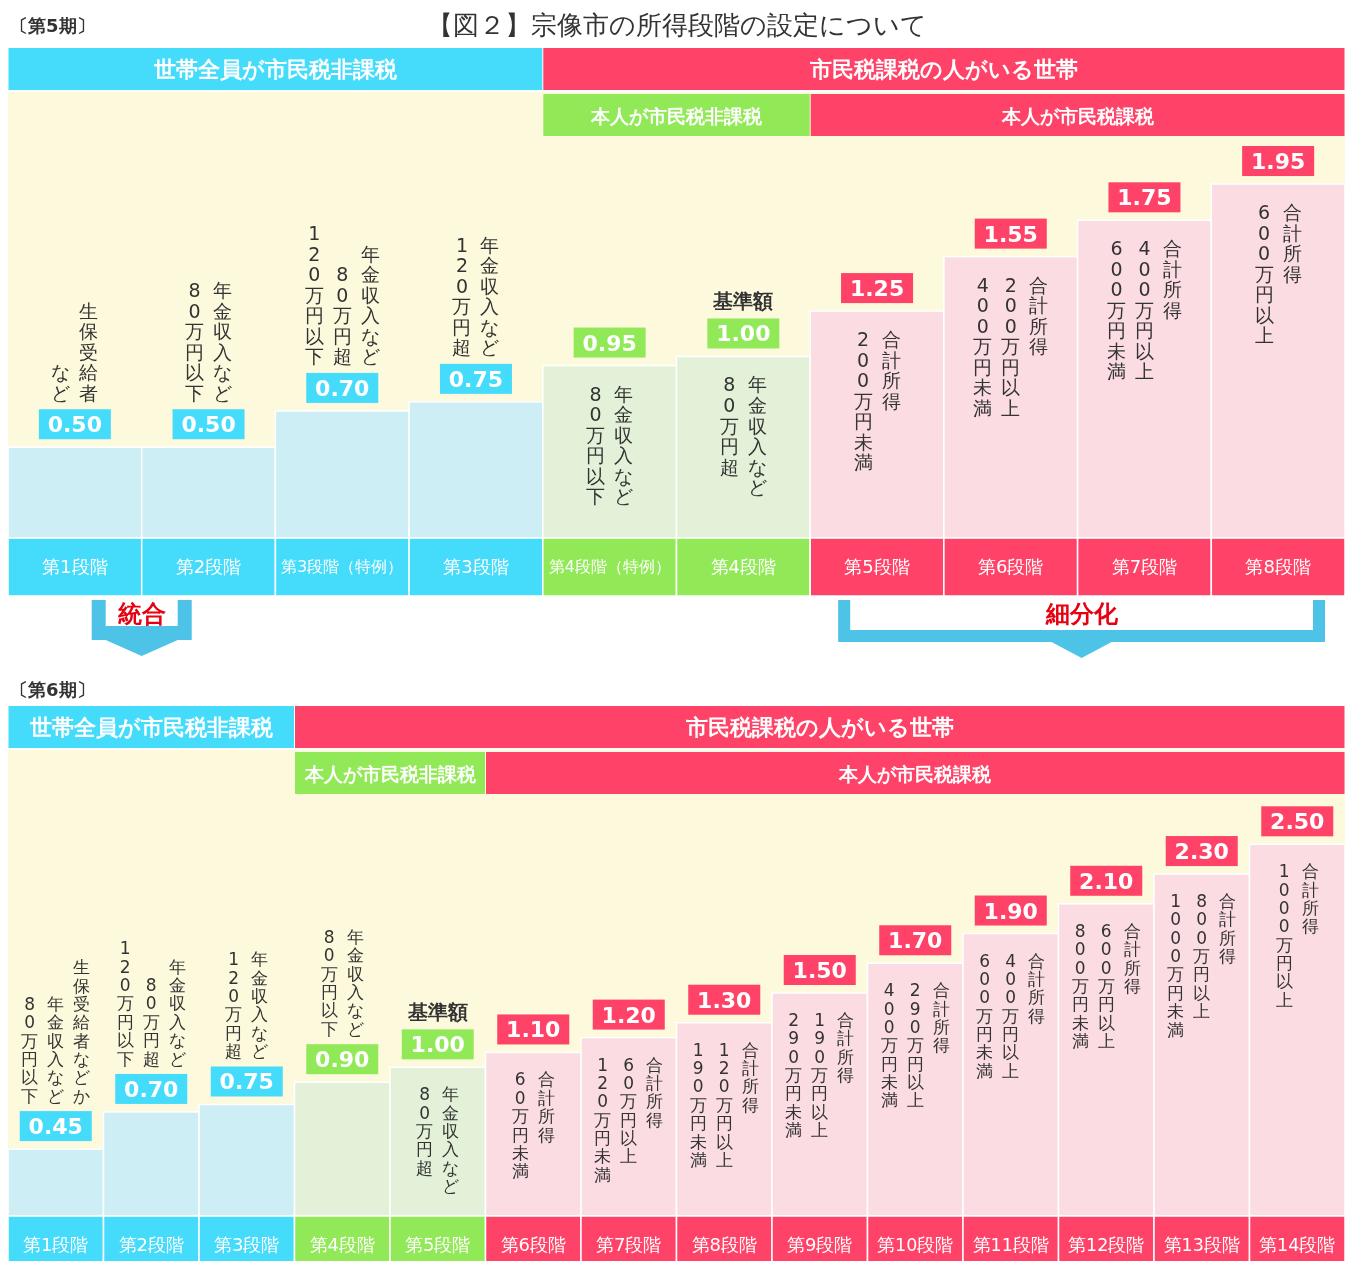 The width and height of the screenshot is (1353, 1261). I want to click on x-tick-label: 第5段階, so click(877, 566).